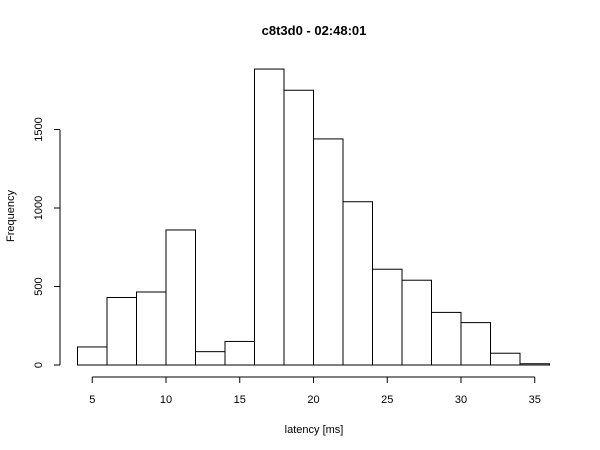 The height and width of the screenshot is (450, 600). I want to click on x-tick-label-35: 35, so click(535, 400).